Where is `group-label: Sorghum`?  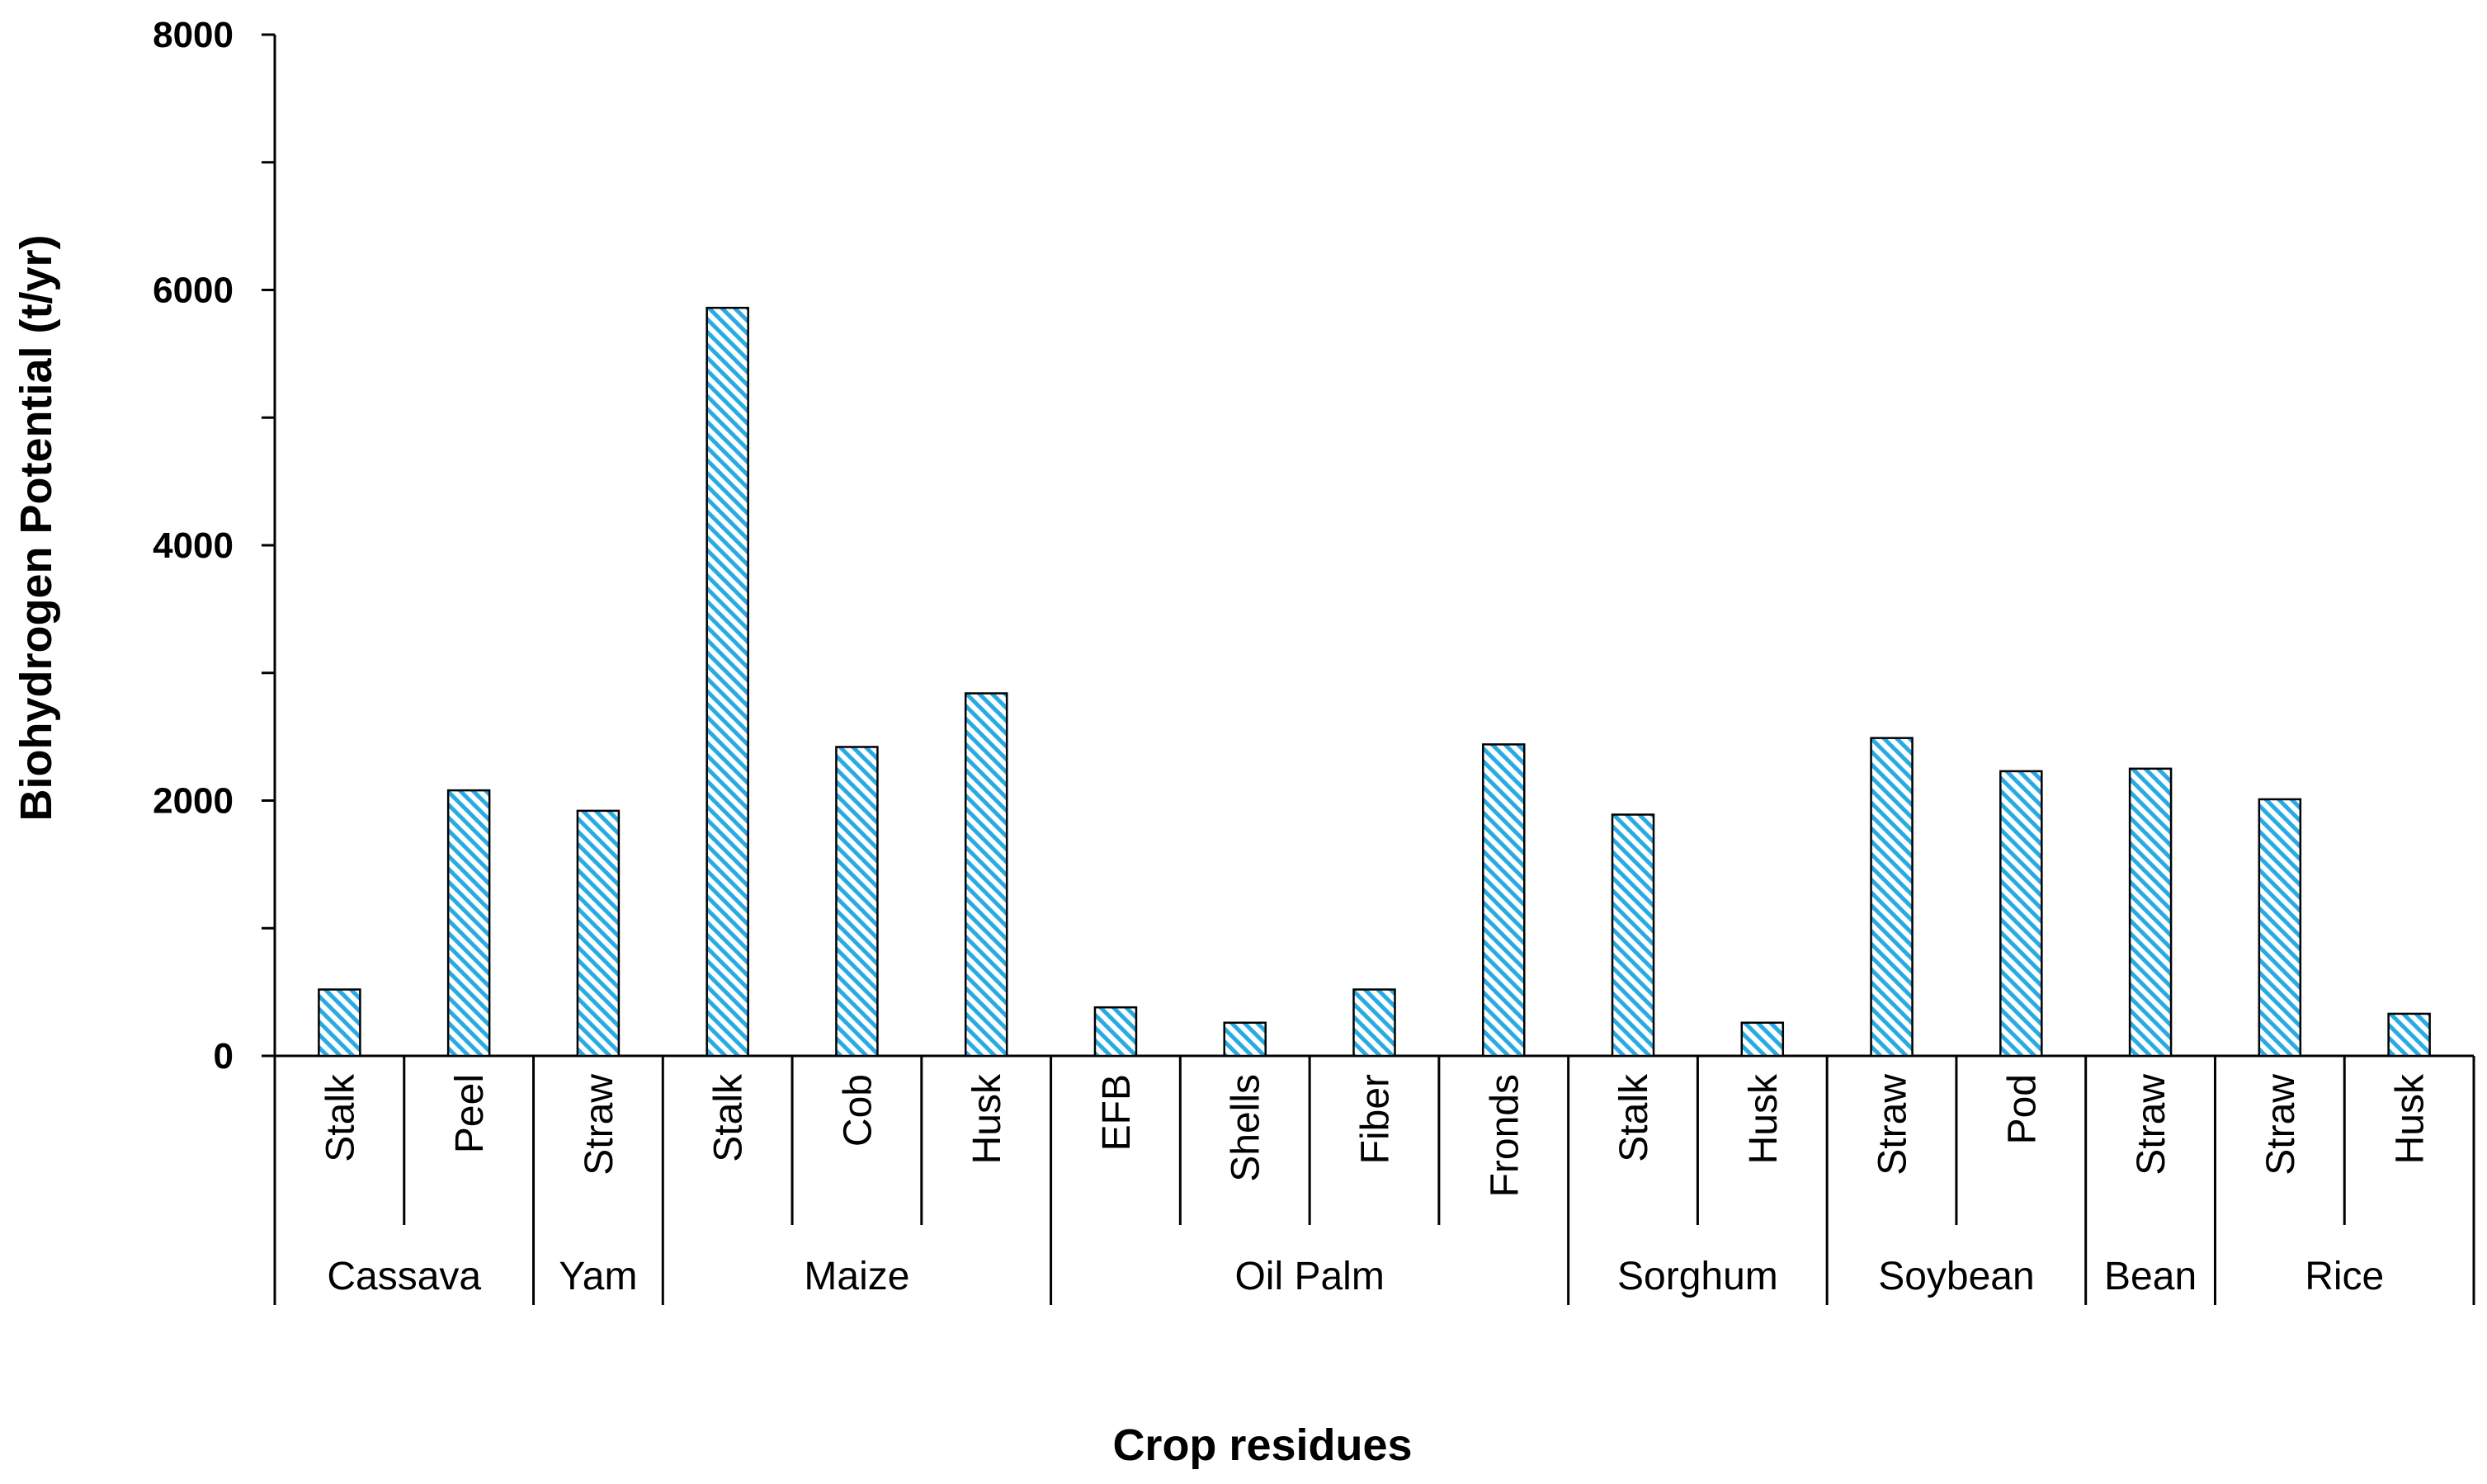
group-label: Sorghum is located at coordinates (1698, 1276).